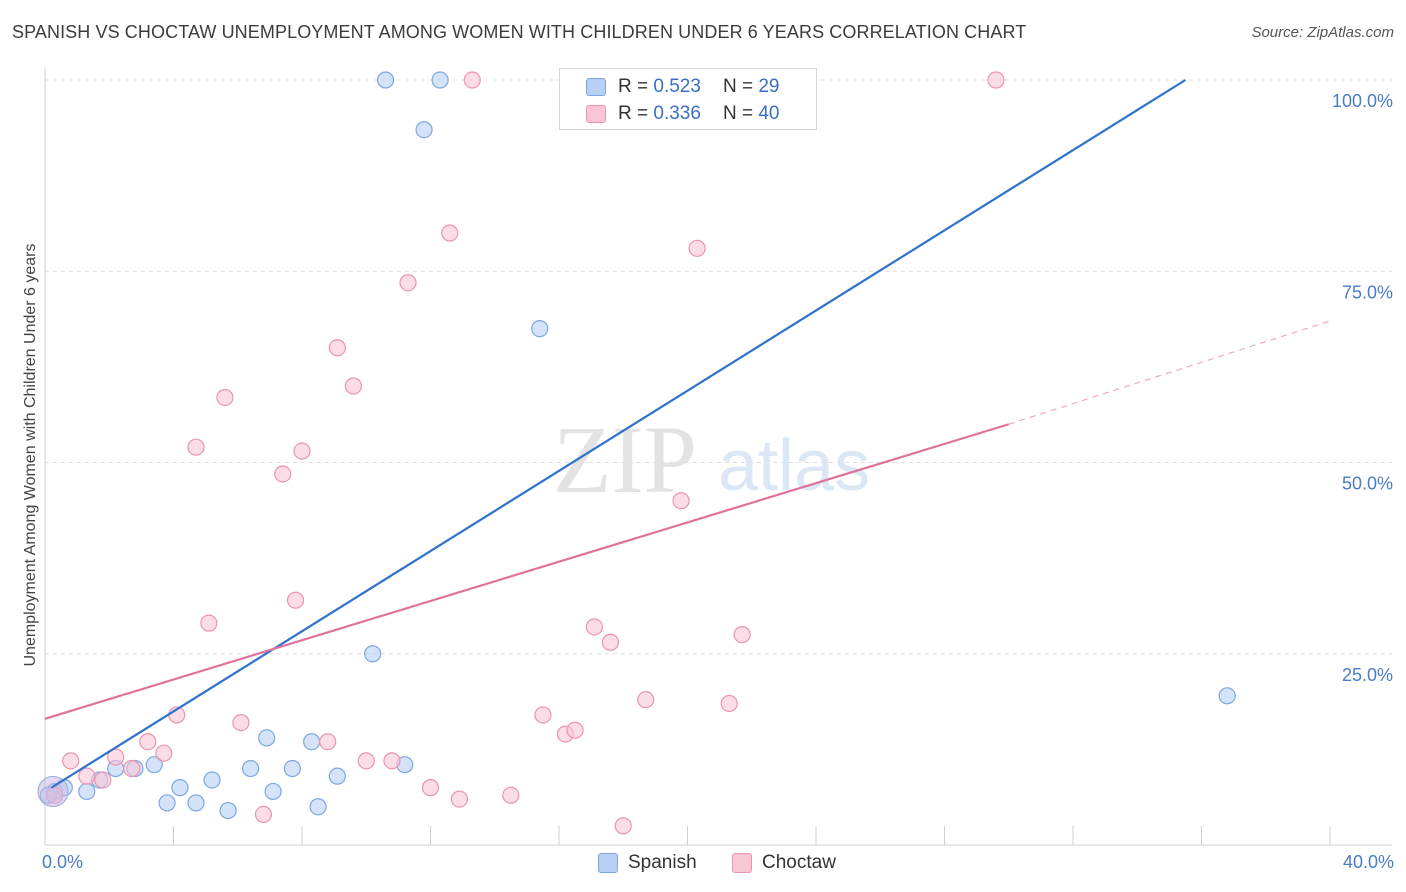 Image resolution: width=1406 pixels, height=892 pixels. Describe the element at coordinates (1367, 292) in the screenshot. I see `y-tick-label: 75.0%` at that location.